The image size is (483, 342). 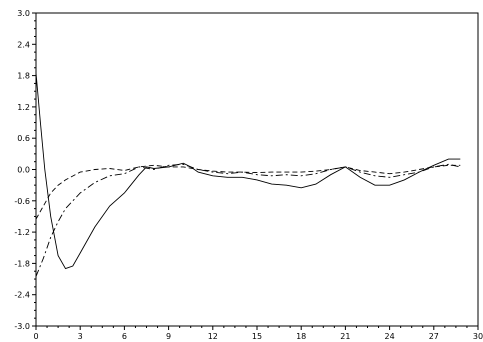 What do you see at coordinates (124, 336) in the screenshot?
I see `x-tick-label: 6` at bounding box center [124, 336].